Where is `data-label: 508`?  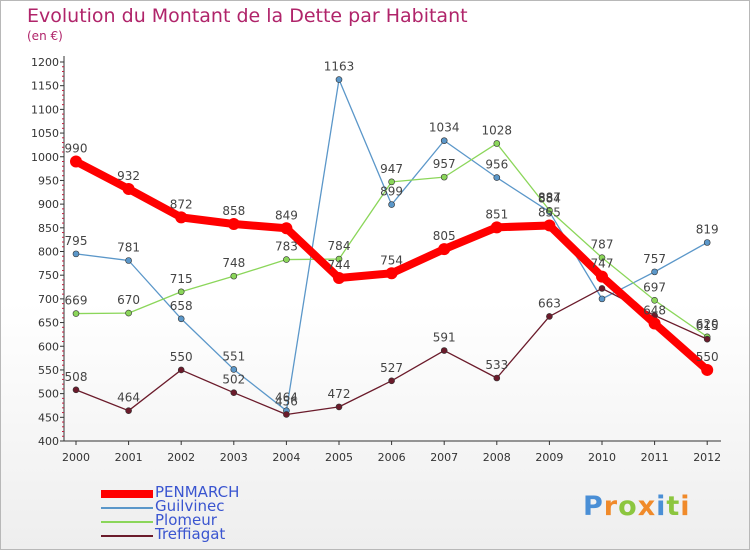
data-label: 508 is located at coordinates (76, 377).